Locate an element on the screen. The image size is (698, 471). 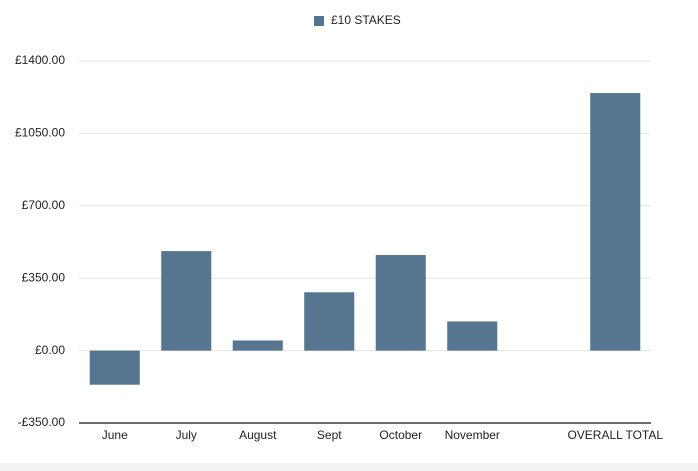
y-tick-label: £700.00 is located at coordinates (44, 205).